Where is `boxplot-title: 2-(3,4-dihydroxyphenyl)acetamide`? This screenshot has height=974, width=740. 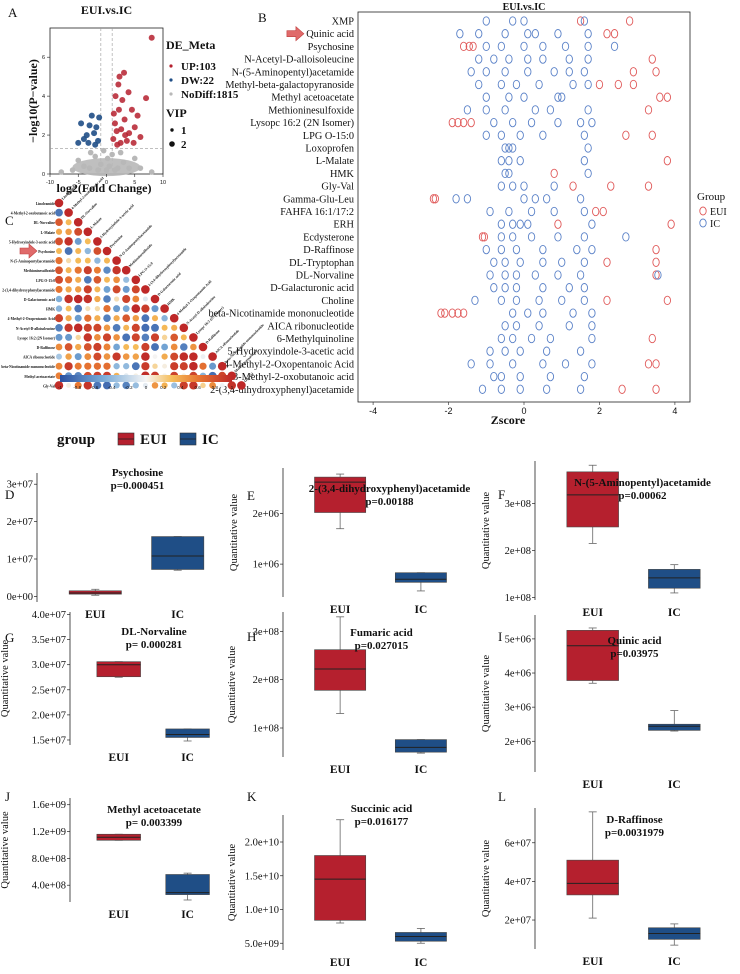 boxplot-title: 2-(3,4-dihydroxyphenyl)acetamide is located at coordinates (390, 489).